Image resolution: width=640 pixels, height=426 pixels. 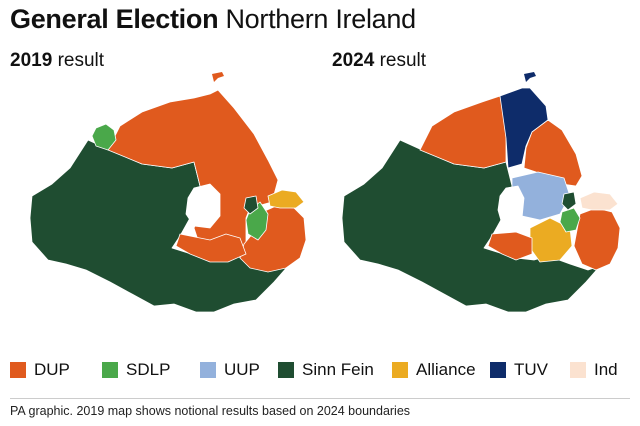 I want to click on legend-item-dup: DUP, so click(x=40, y=370).